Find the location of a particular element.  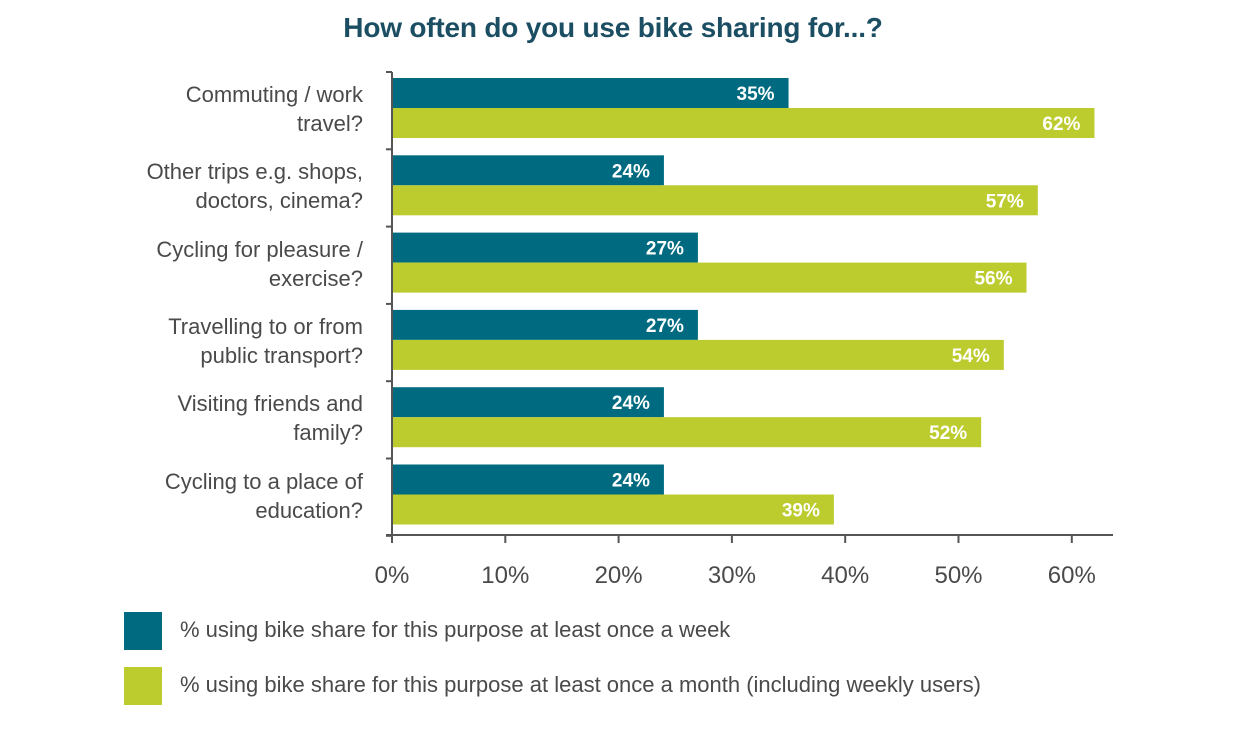

x-tick-label: 60% is located at coordinates (1072, 575).